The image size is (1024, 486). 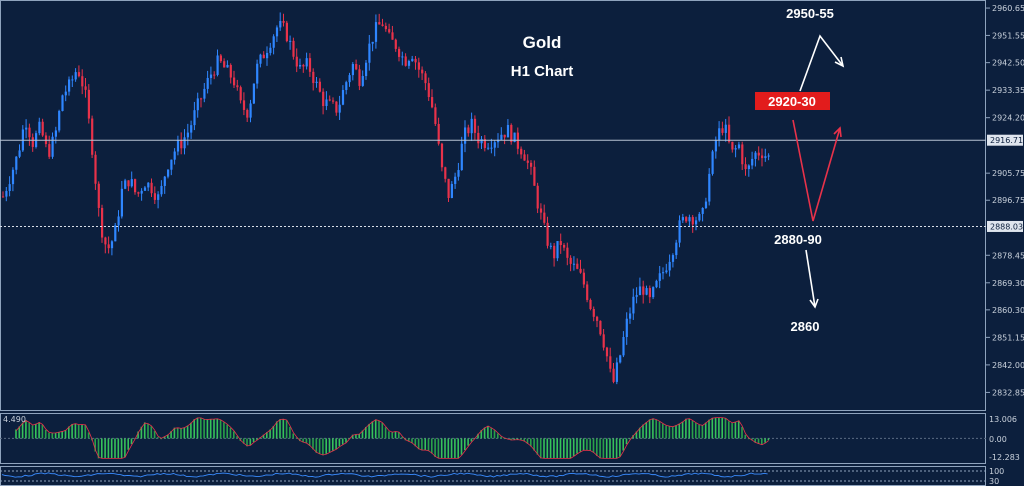 I want to click on annotation-2880-90: 2880-90, so click(x=798, y=239).